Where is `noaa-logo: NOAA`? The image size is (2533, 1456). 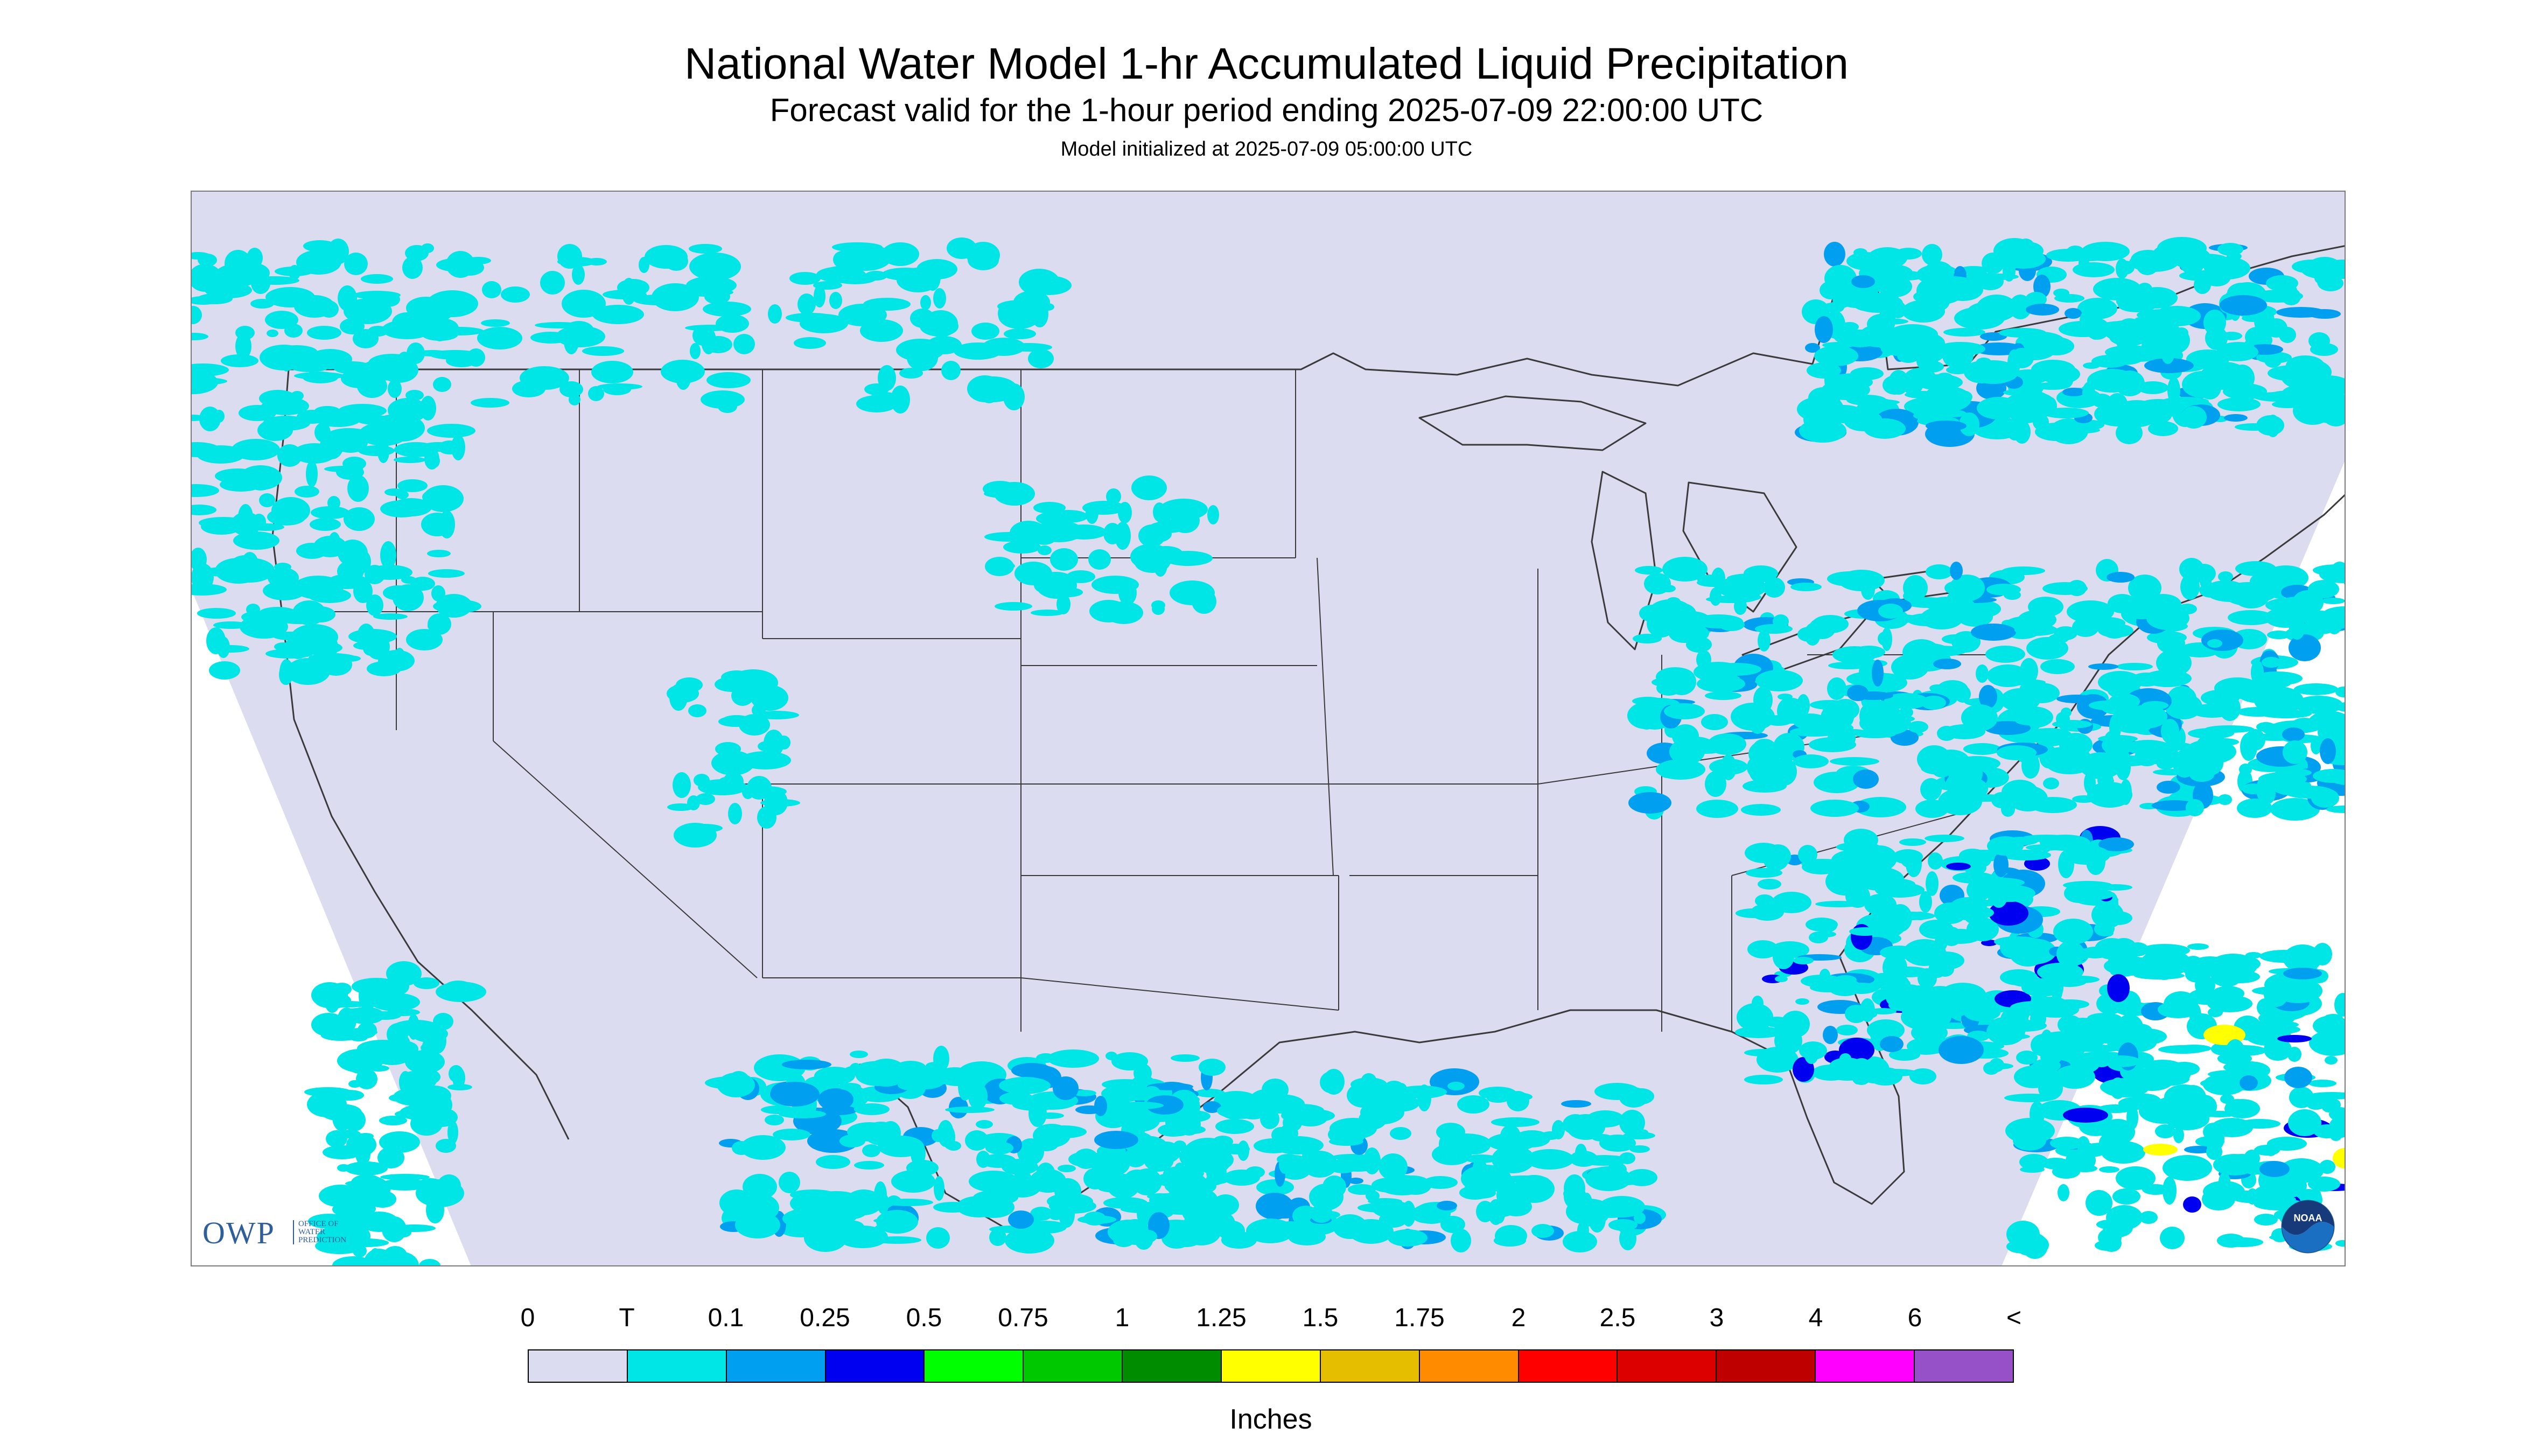
noaa-logo: NOAA is located at coordinates (2308, 1227).